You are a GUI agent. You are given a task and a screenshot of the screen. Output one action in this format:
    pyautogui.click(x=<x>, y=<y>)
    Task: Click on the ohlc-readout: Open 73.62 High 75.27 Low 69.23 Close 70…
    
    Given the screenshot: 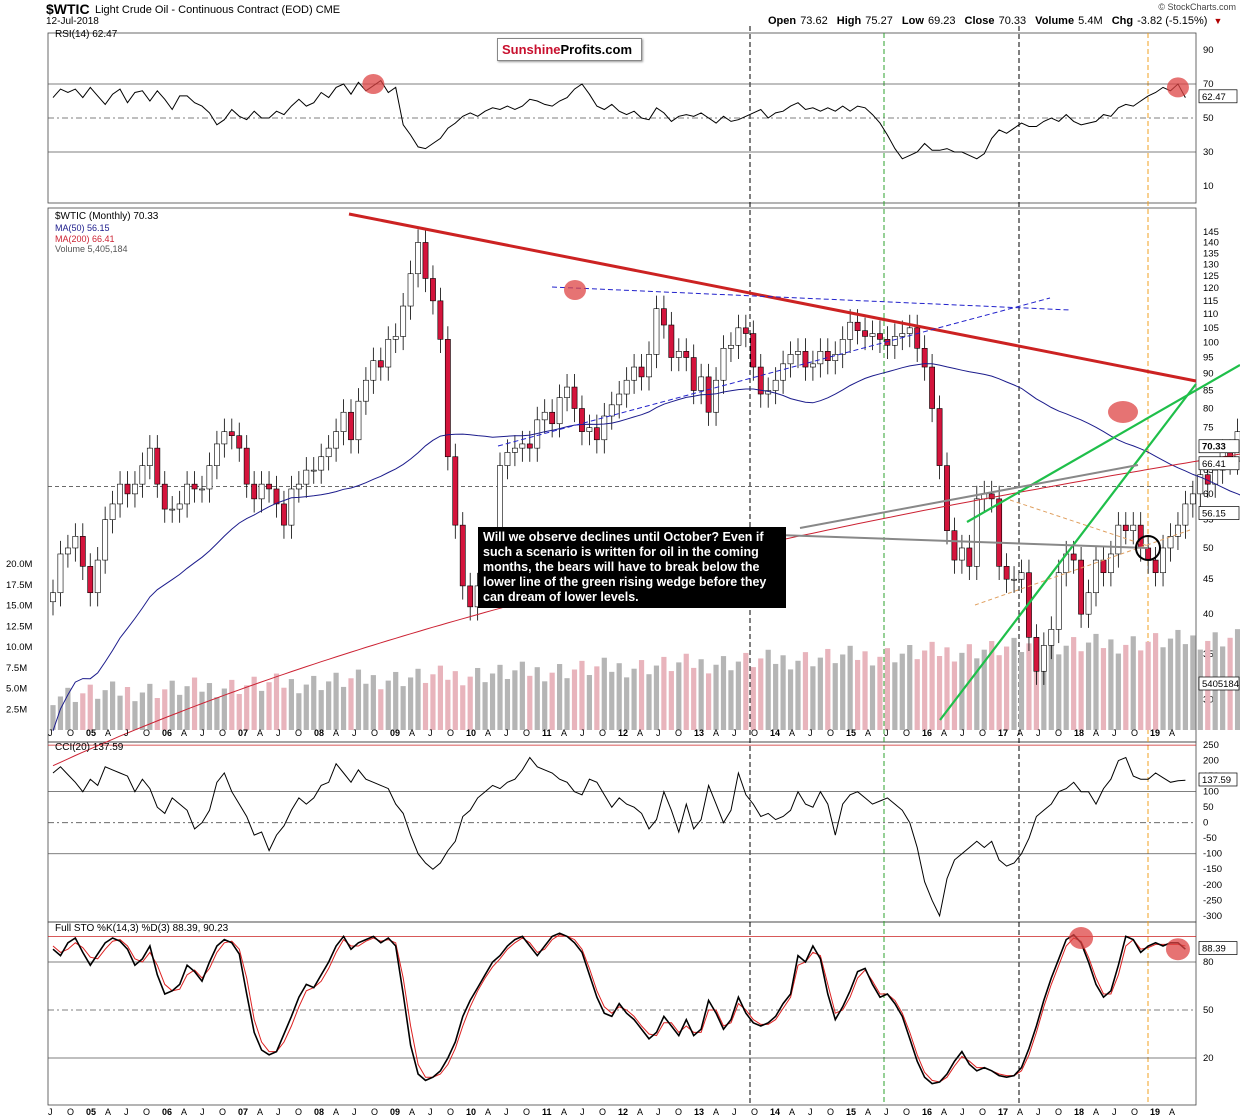 What is the action you would take?
    pyautogui.click(x=998, y=21)
    